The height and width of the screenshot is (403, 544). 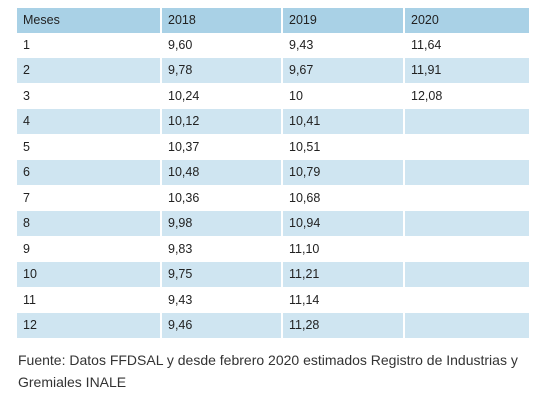 What do you see at coordinates (222, 325) in the screenshot?
I see `value-2018-cell: 9,46` at bounding box center [222, 325].